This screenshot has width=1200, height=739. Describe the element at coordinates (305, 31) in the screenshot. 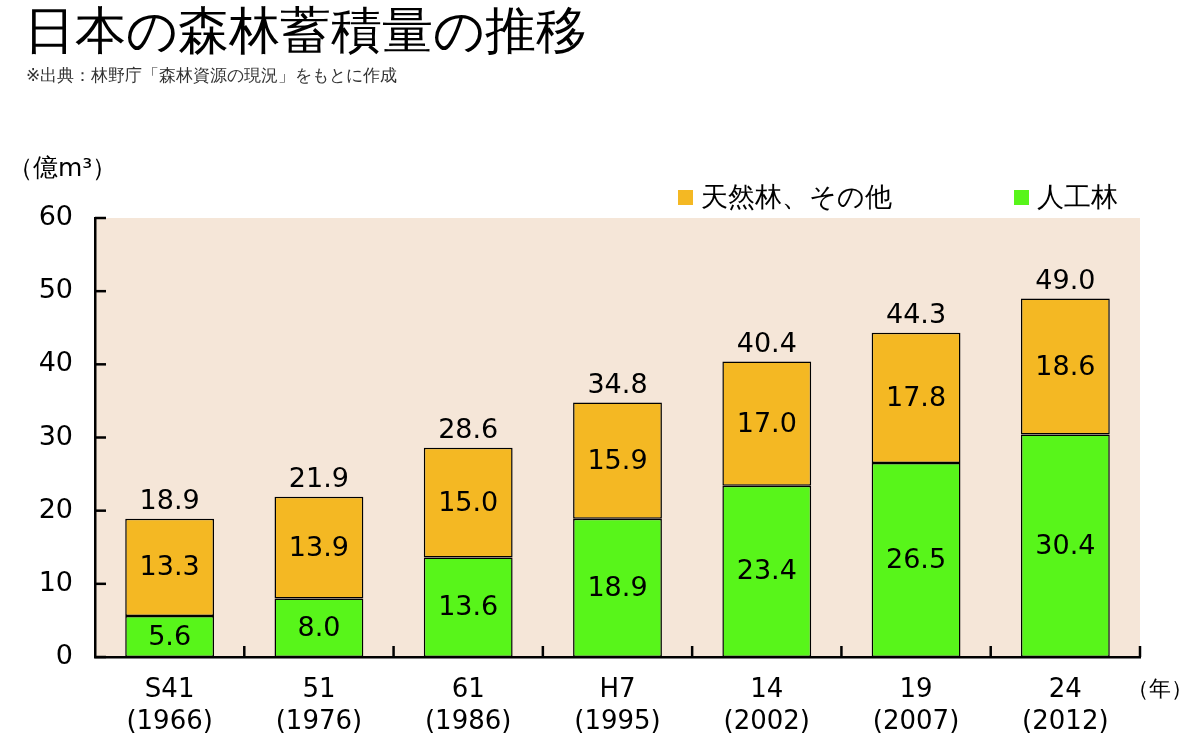

I see `chart-title: 日本の森林蓄積量の推移` at that location.